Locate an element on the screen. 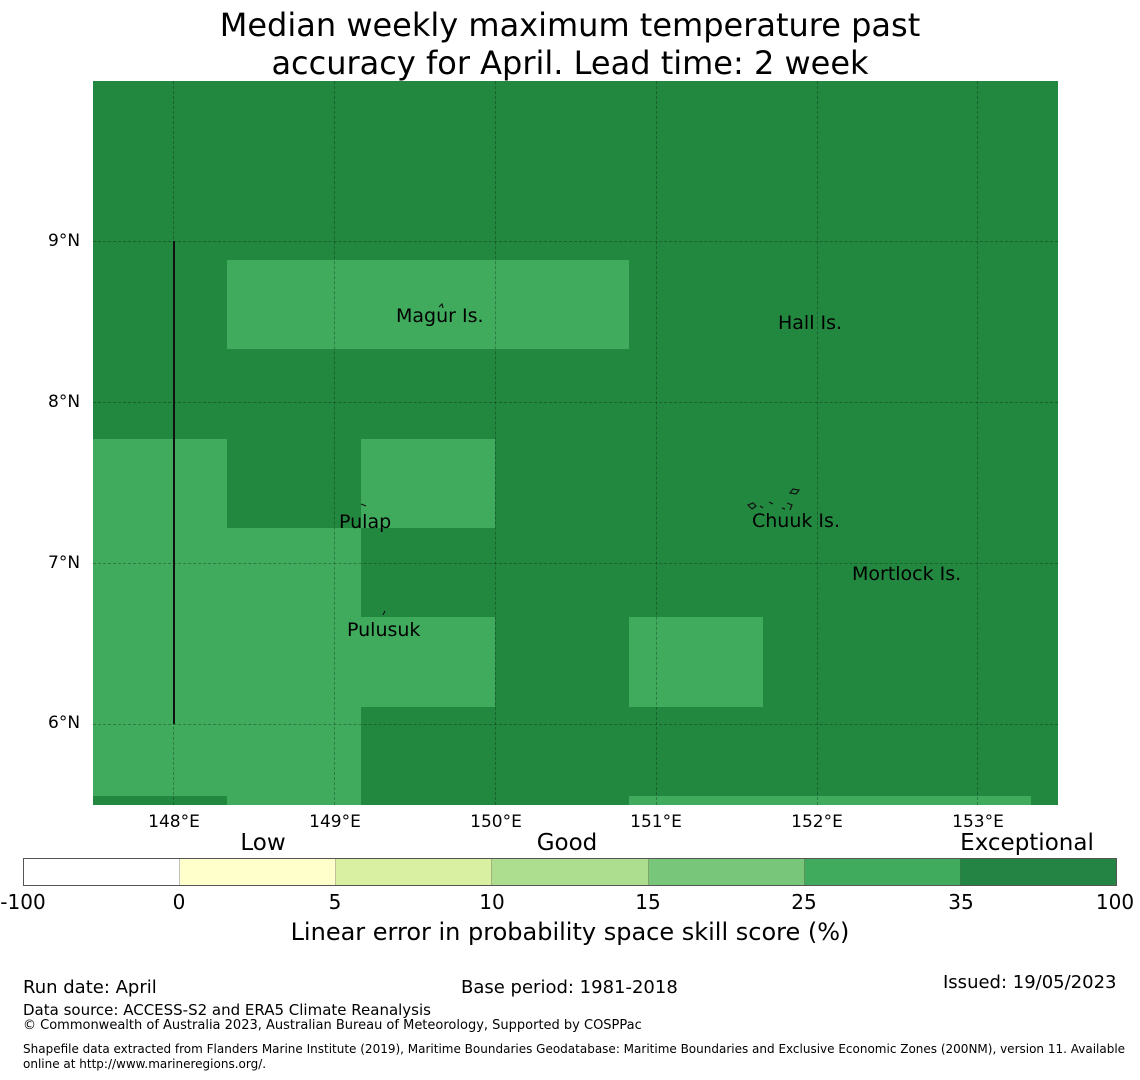 The height and width of the screenshot is (1080, 1140). colorbar-tick: 15 is located at coordinates (648, 902).